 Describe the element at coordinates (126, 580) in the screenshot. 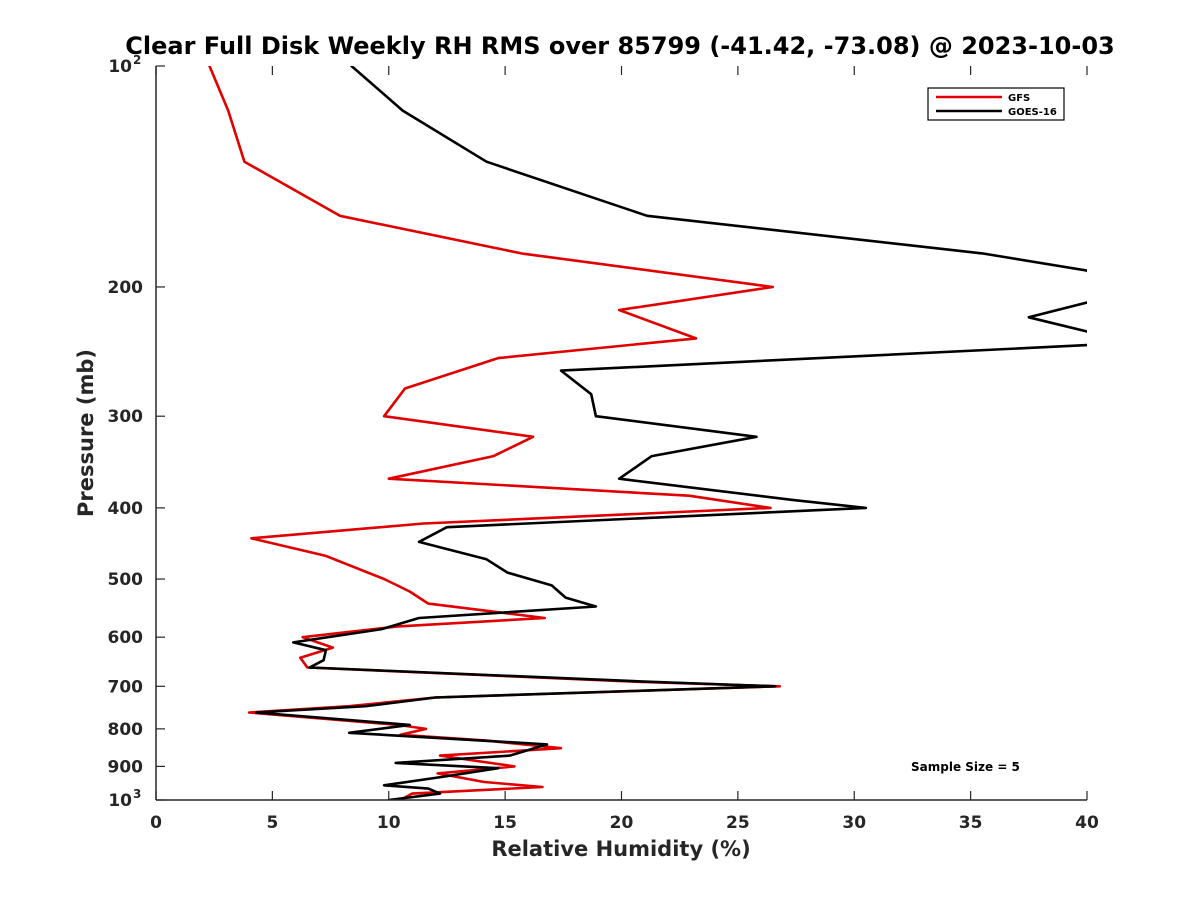

I see `y-tick-label: 500` at that location.